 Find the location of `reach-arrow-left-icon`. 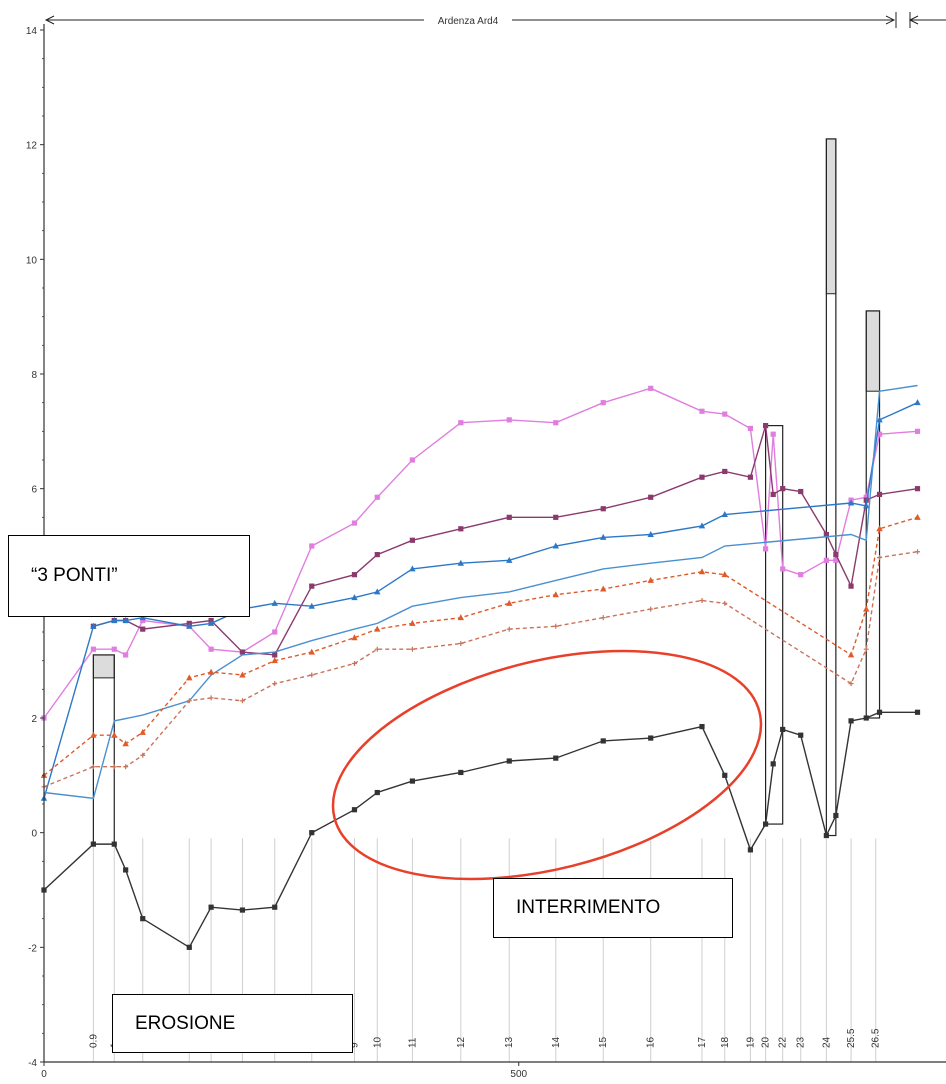

reach-arrow-left-icon is located at coordinates (49, 20).